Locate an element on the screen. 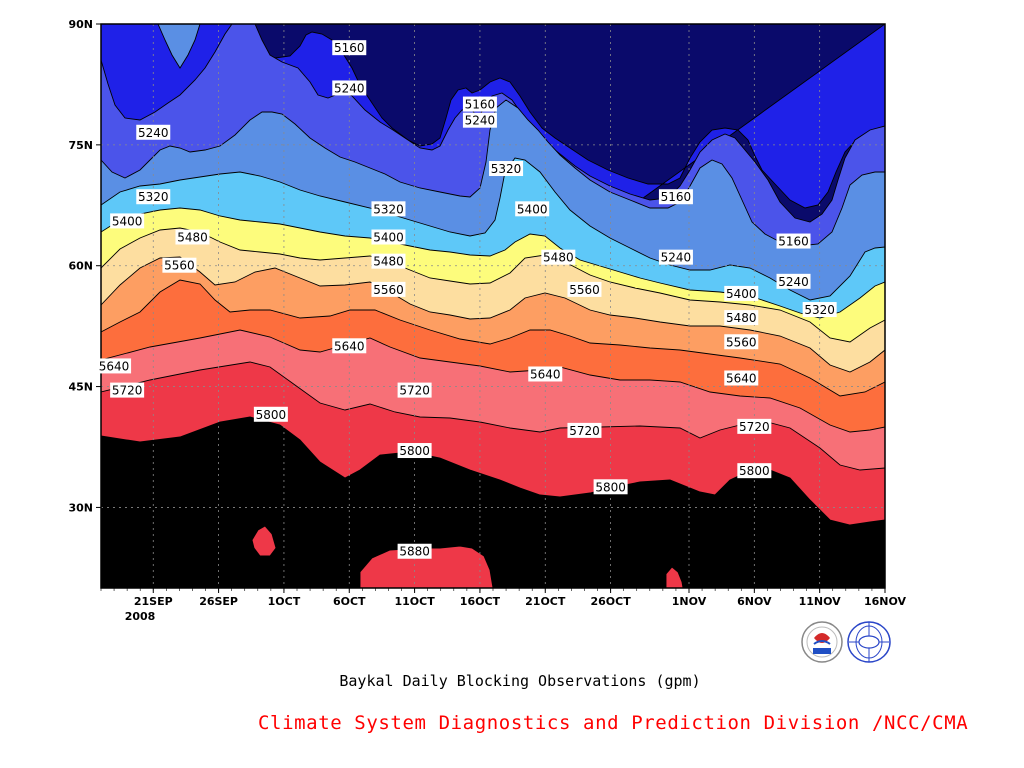 This screenshot has width=1024, height=768. x-tick-label: 1NOV is located at coordinates (689, 601).